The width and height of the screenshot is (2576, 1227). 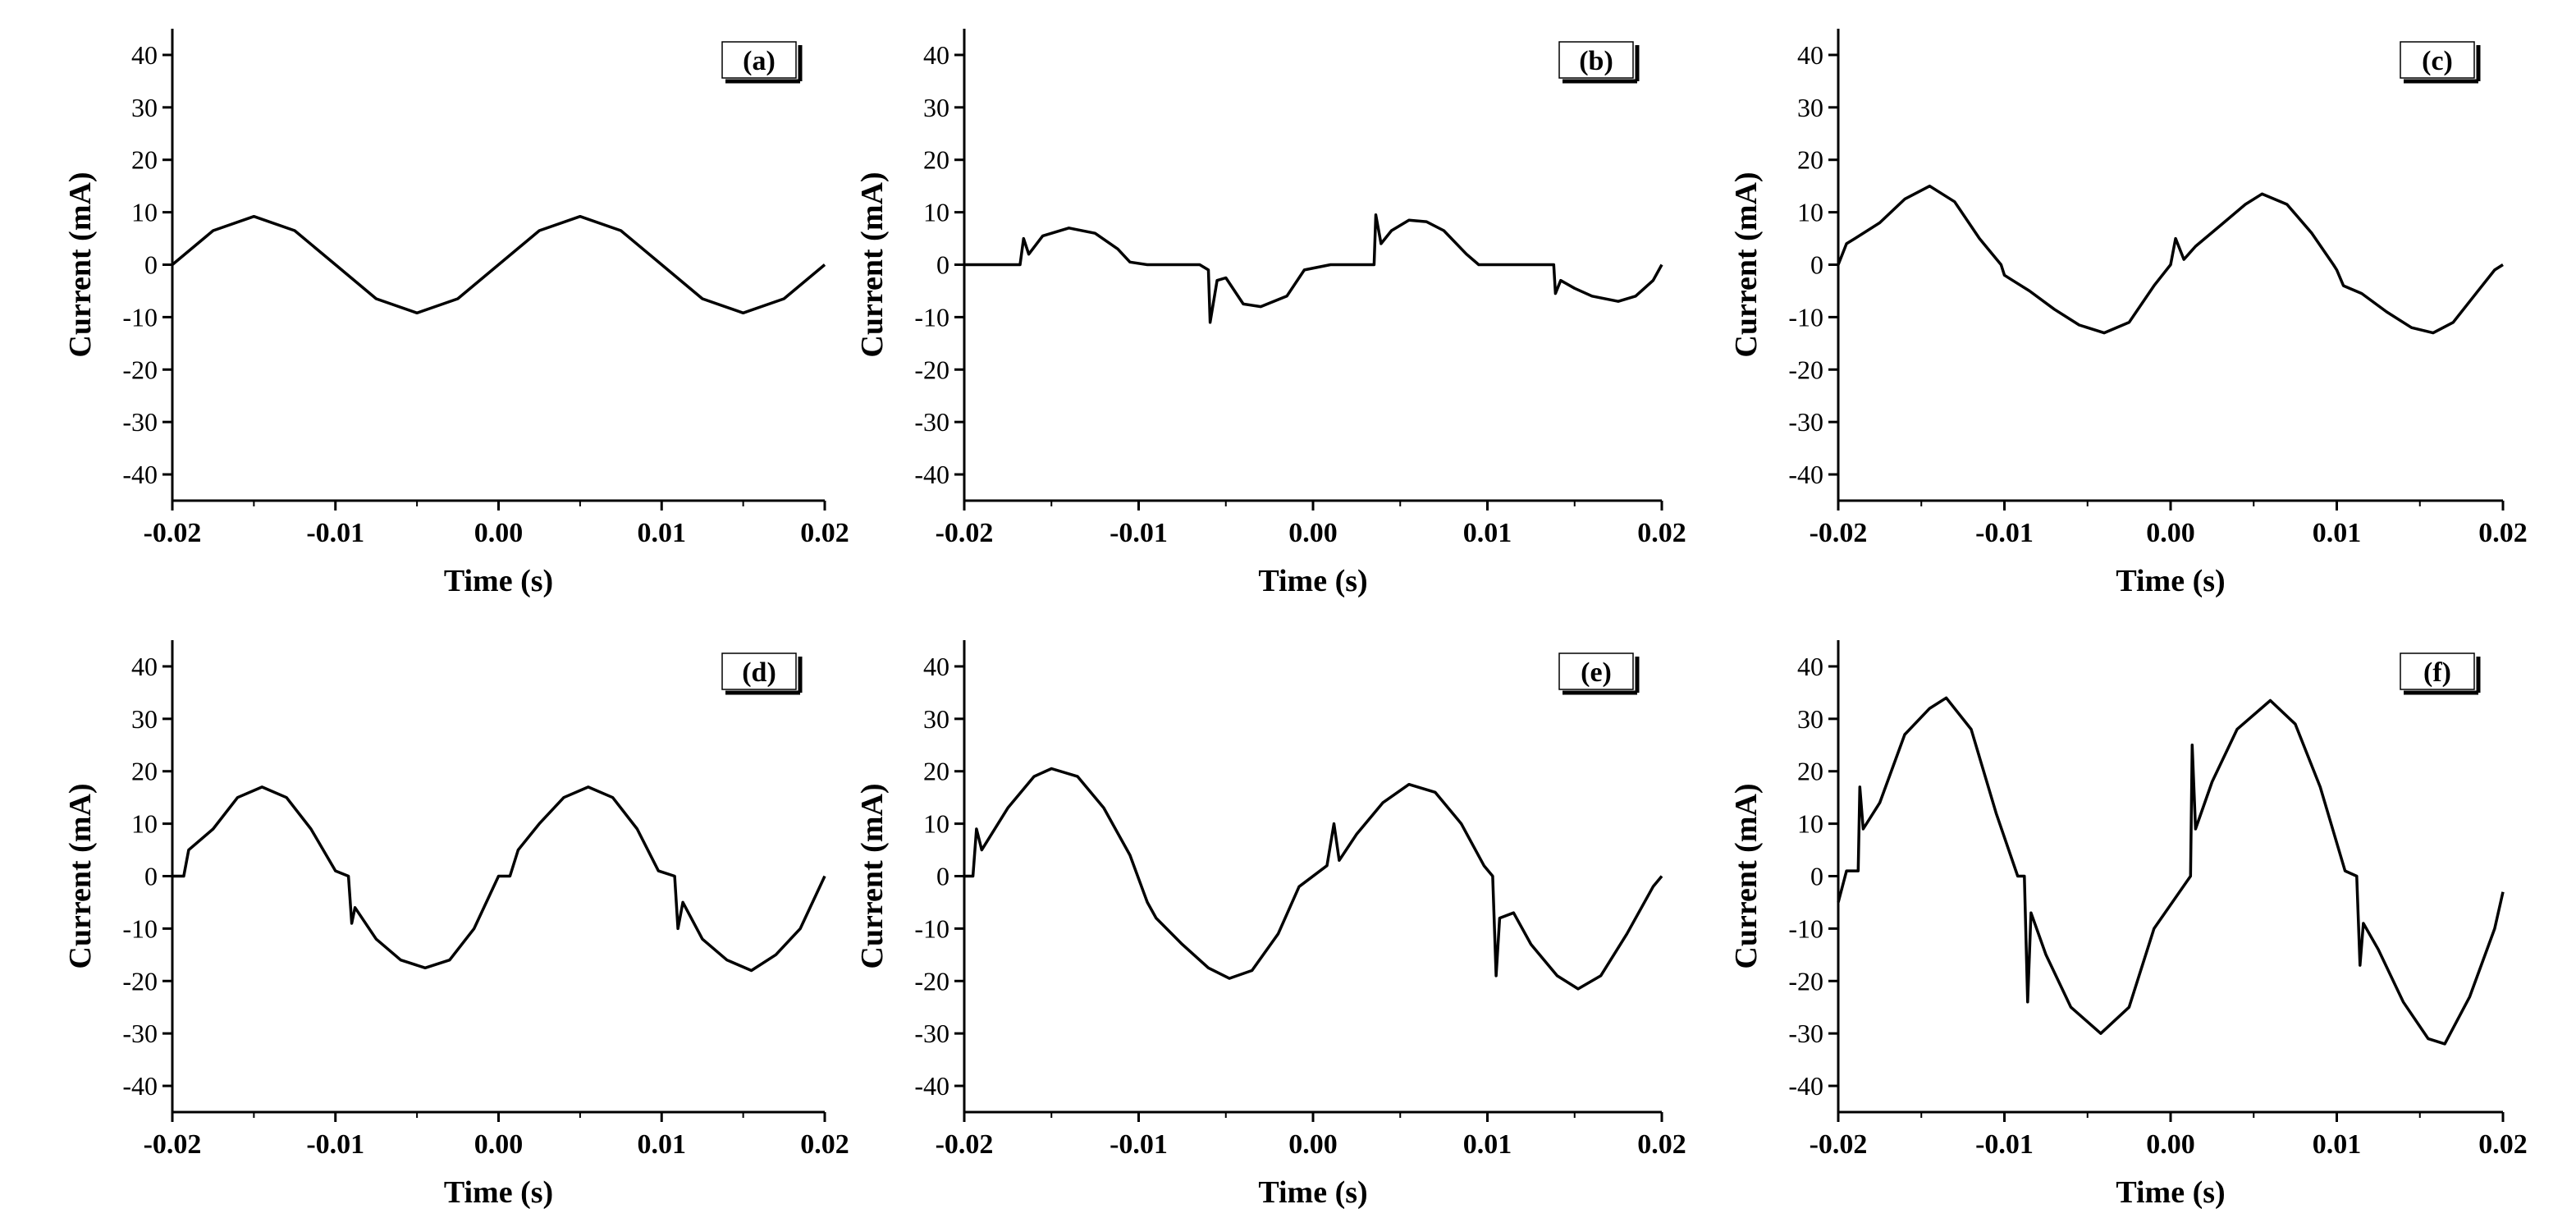 I want to click on panel-label: (c), so click(x=2437, y=61).